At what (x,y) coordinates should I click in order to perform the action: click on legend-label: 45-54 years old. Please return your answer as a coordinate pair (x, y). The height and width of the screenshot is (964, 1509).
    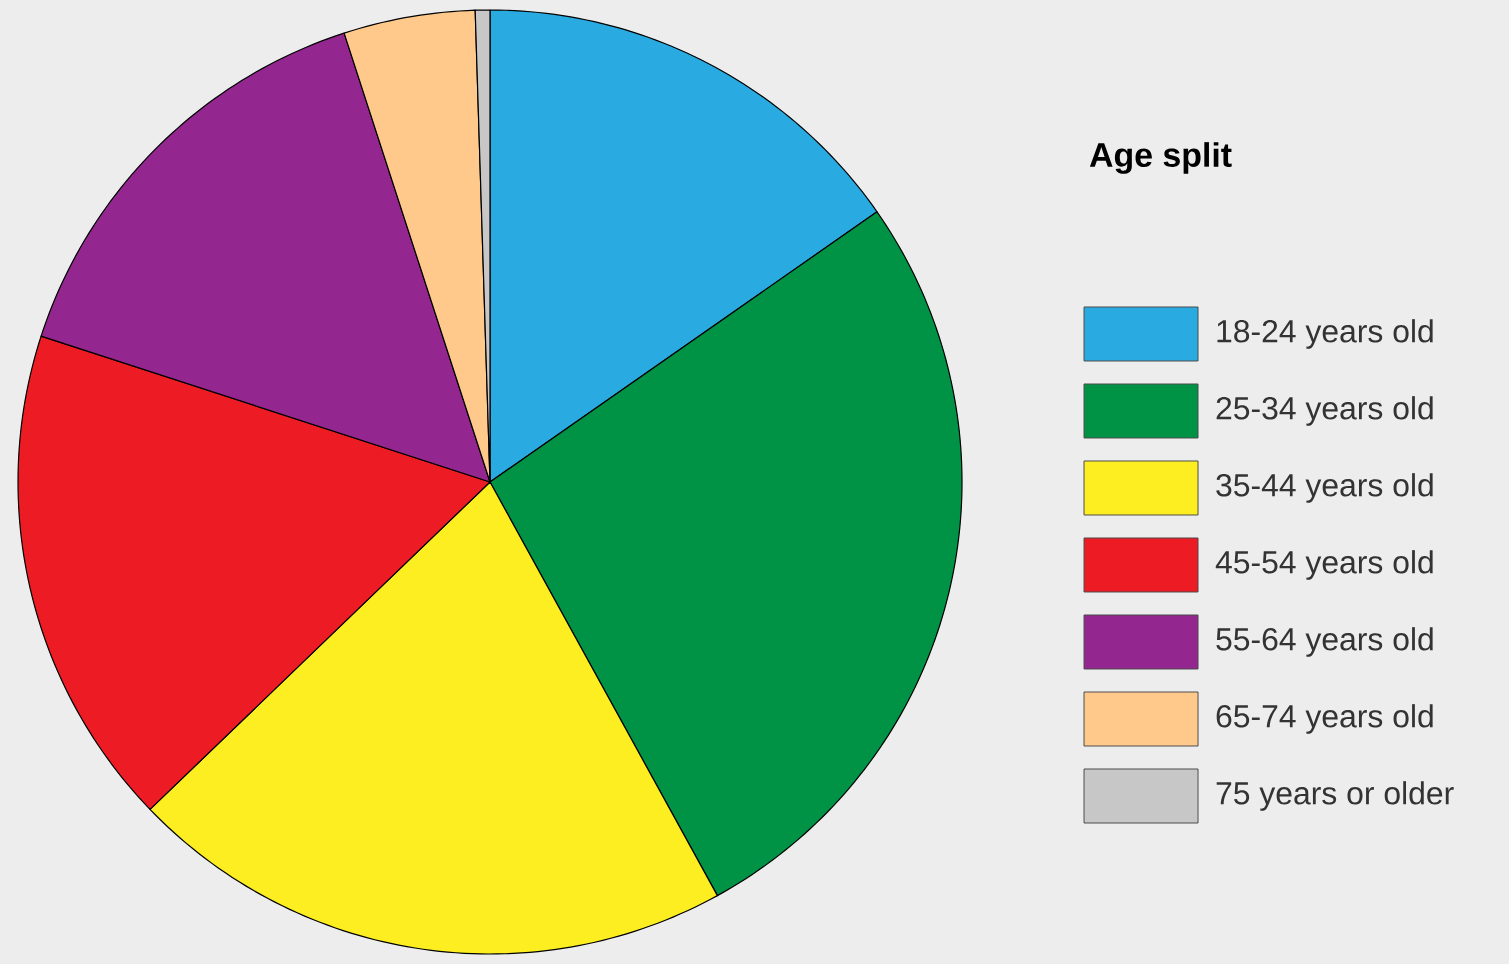
    Looking at the image, I should click on (1324, 565).